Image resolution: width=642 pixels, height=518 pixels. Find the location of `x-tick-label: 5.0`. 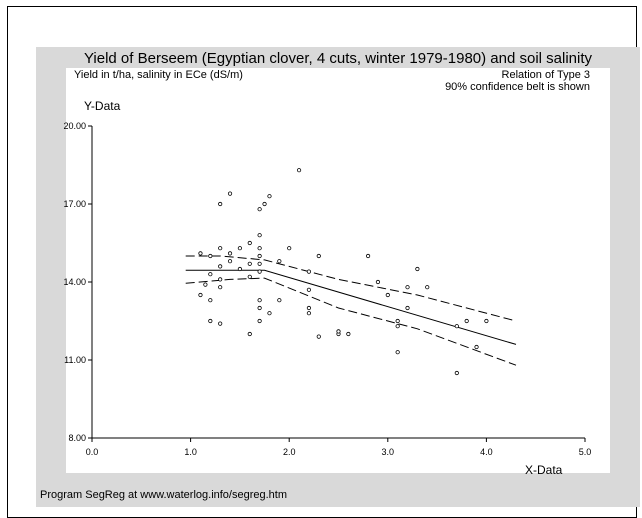

x-tick-label: 5.0 is located at coordinates (585, 452).